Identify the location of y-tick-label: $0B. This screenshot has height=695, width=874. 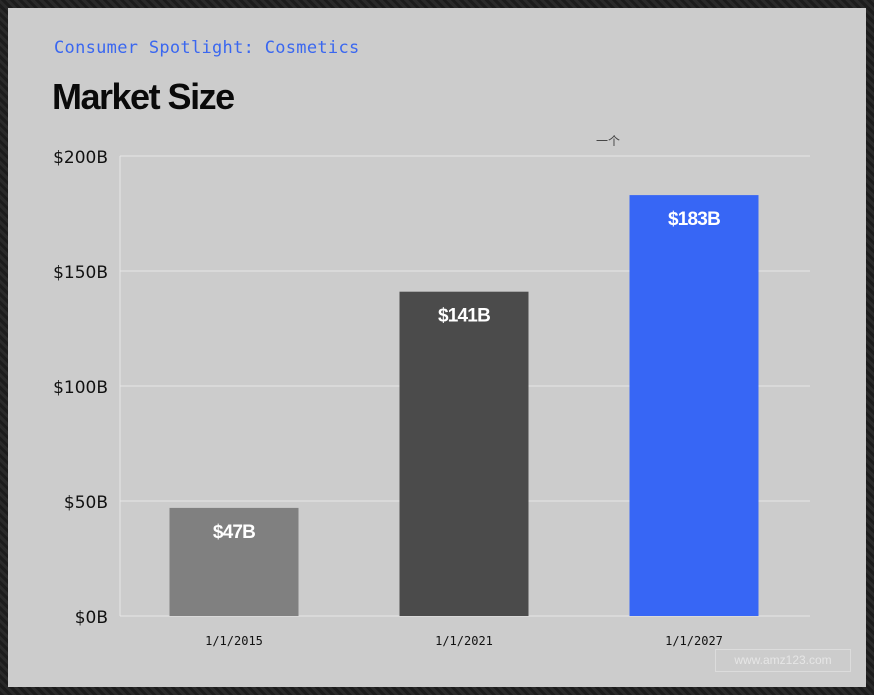
(91, 618).